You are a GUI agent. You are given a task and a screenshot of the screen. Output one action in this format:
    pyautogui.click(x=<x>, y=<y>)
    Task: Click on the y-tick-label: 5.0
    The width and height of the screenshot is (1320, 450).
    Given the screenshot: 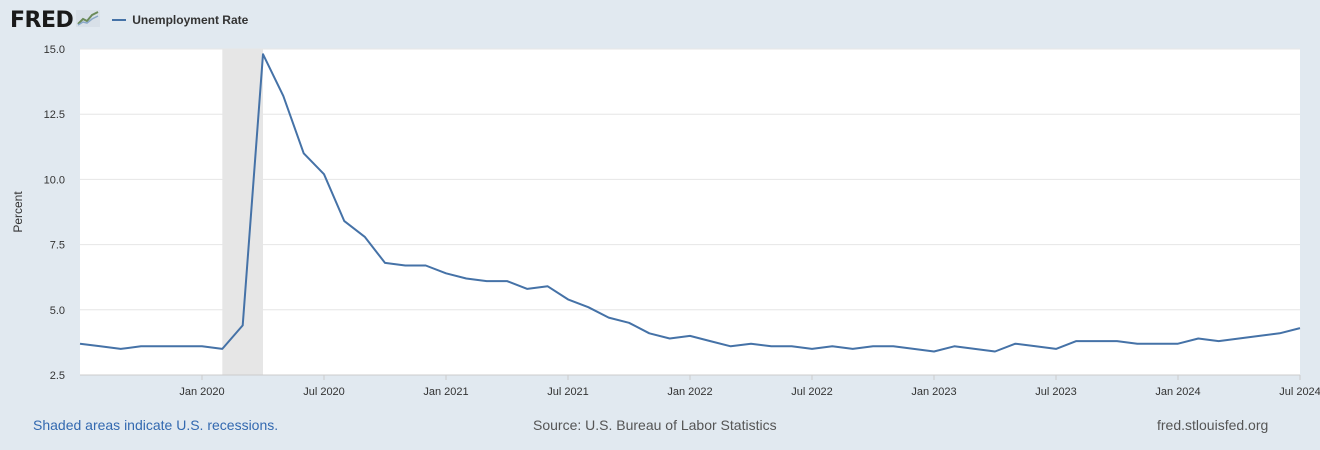 What is the action you would take?
    pyautogui.click(x=57, y=311)
    